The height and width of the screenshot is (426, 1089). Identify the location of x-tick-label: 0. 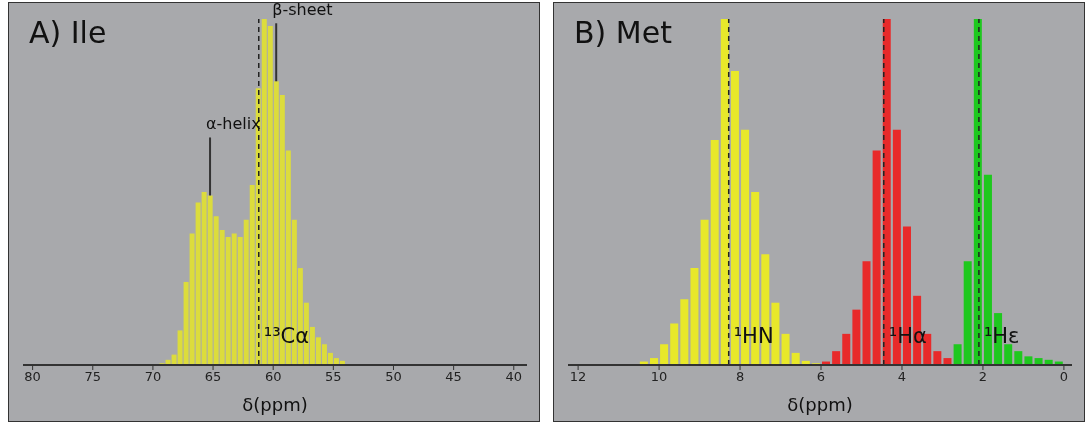
(1064, 377).